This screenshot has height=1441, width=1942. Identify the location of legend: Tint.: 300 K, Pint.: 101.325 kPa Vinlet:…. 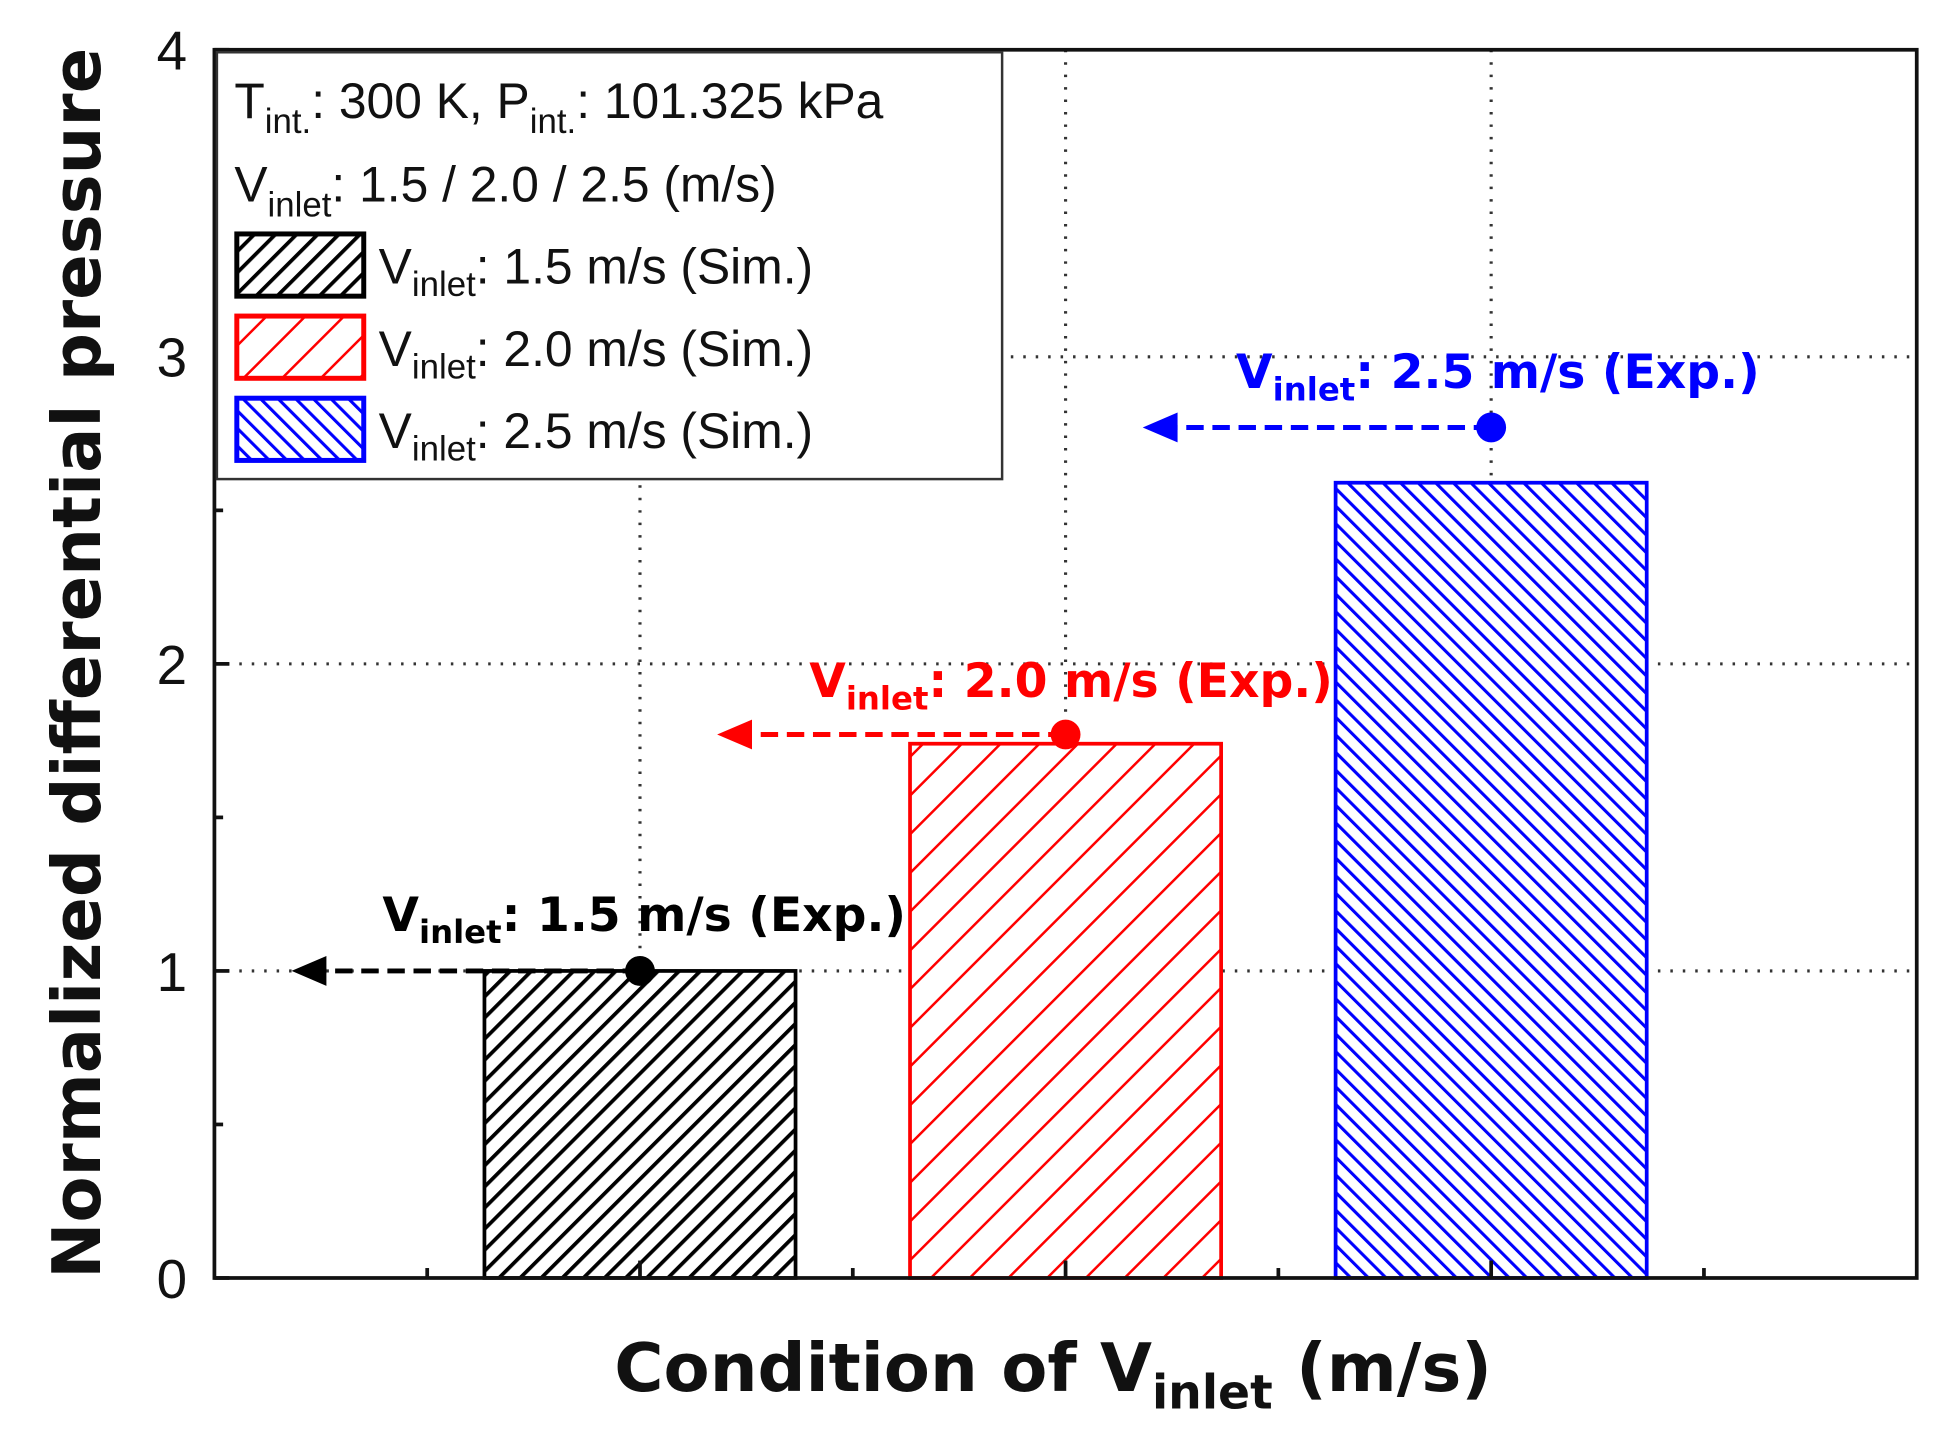
(609, 266).